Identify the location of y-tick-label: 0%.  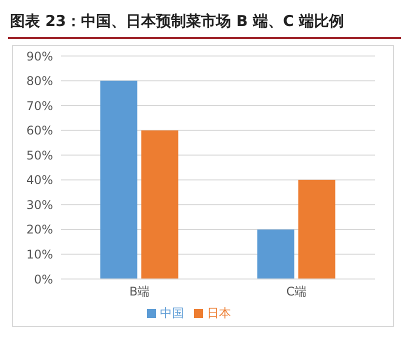
(43, 279).